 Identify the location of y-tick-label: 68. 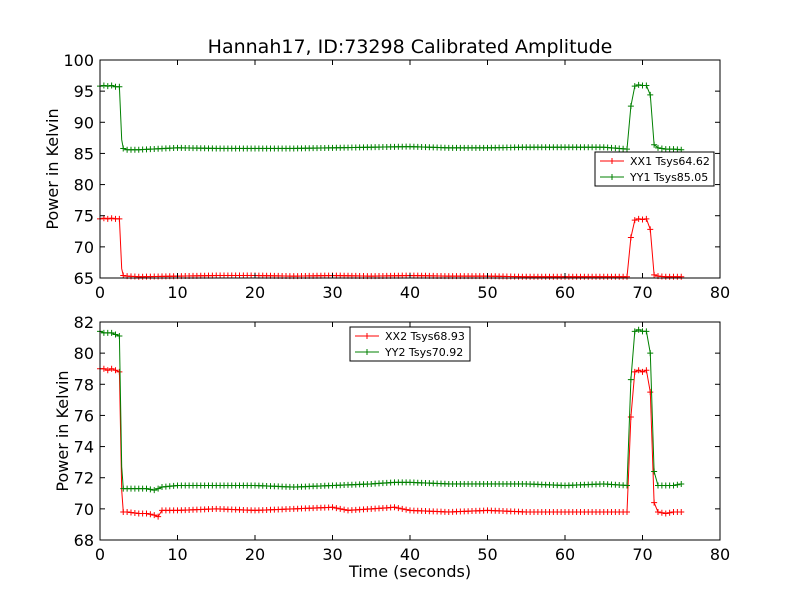
(84, 540).